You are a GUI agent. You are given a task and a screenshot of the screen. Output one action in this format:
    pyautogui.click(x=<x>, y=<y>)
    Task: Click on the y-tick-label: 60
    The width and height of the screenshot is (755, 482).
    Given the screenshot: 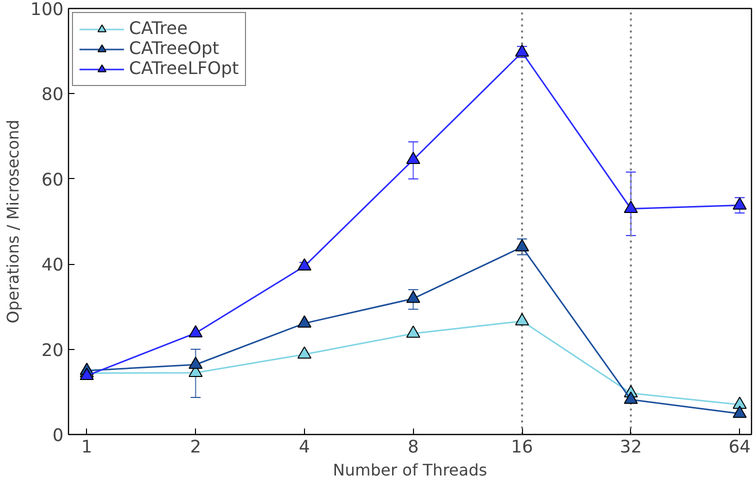 What is the action you would take?
    pyautogui.click(x=52, y=180)
    